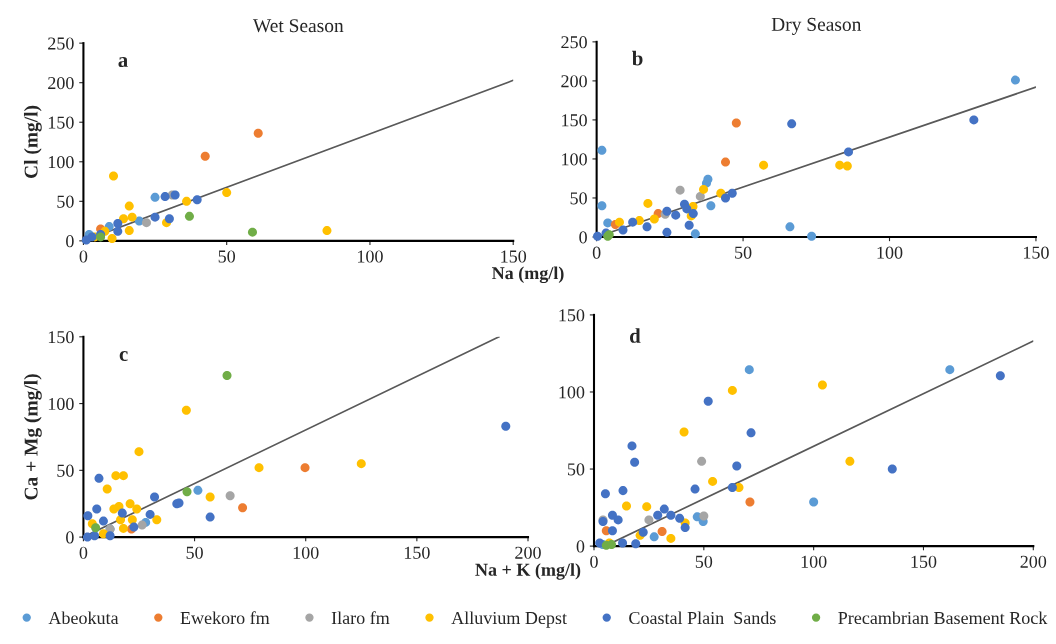  What do you see at coordinates (528, 552) in the screenshot?
I see `x-tick-label: 200` at bounding box center [528, 552].